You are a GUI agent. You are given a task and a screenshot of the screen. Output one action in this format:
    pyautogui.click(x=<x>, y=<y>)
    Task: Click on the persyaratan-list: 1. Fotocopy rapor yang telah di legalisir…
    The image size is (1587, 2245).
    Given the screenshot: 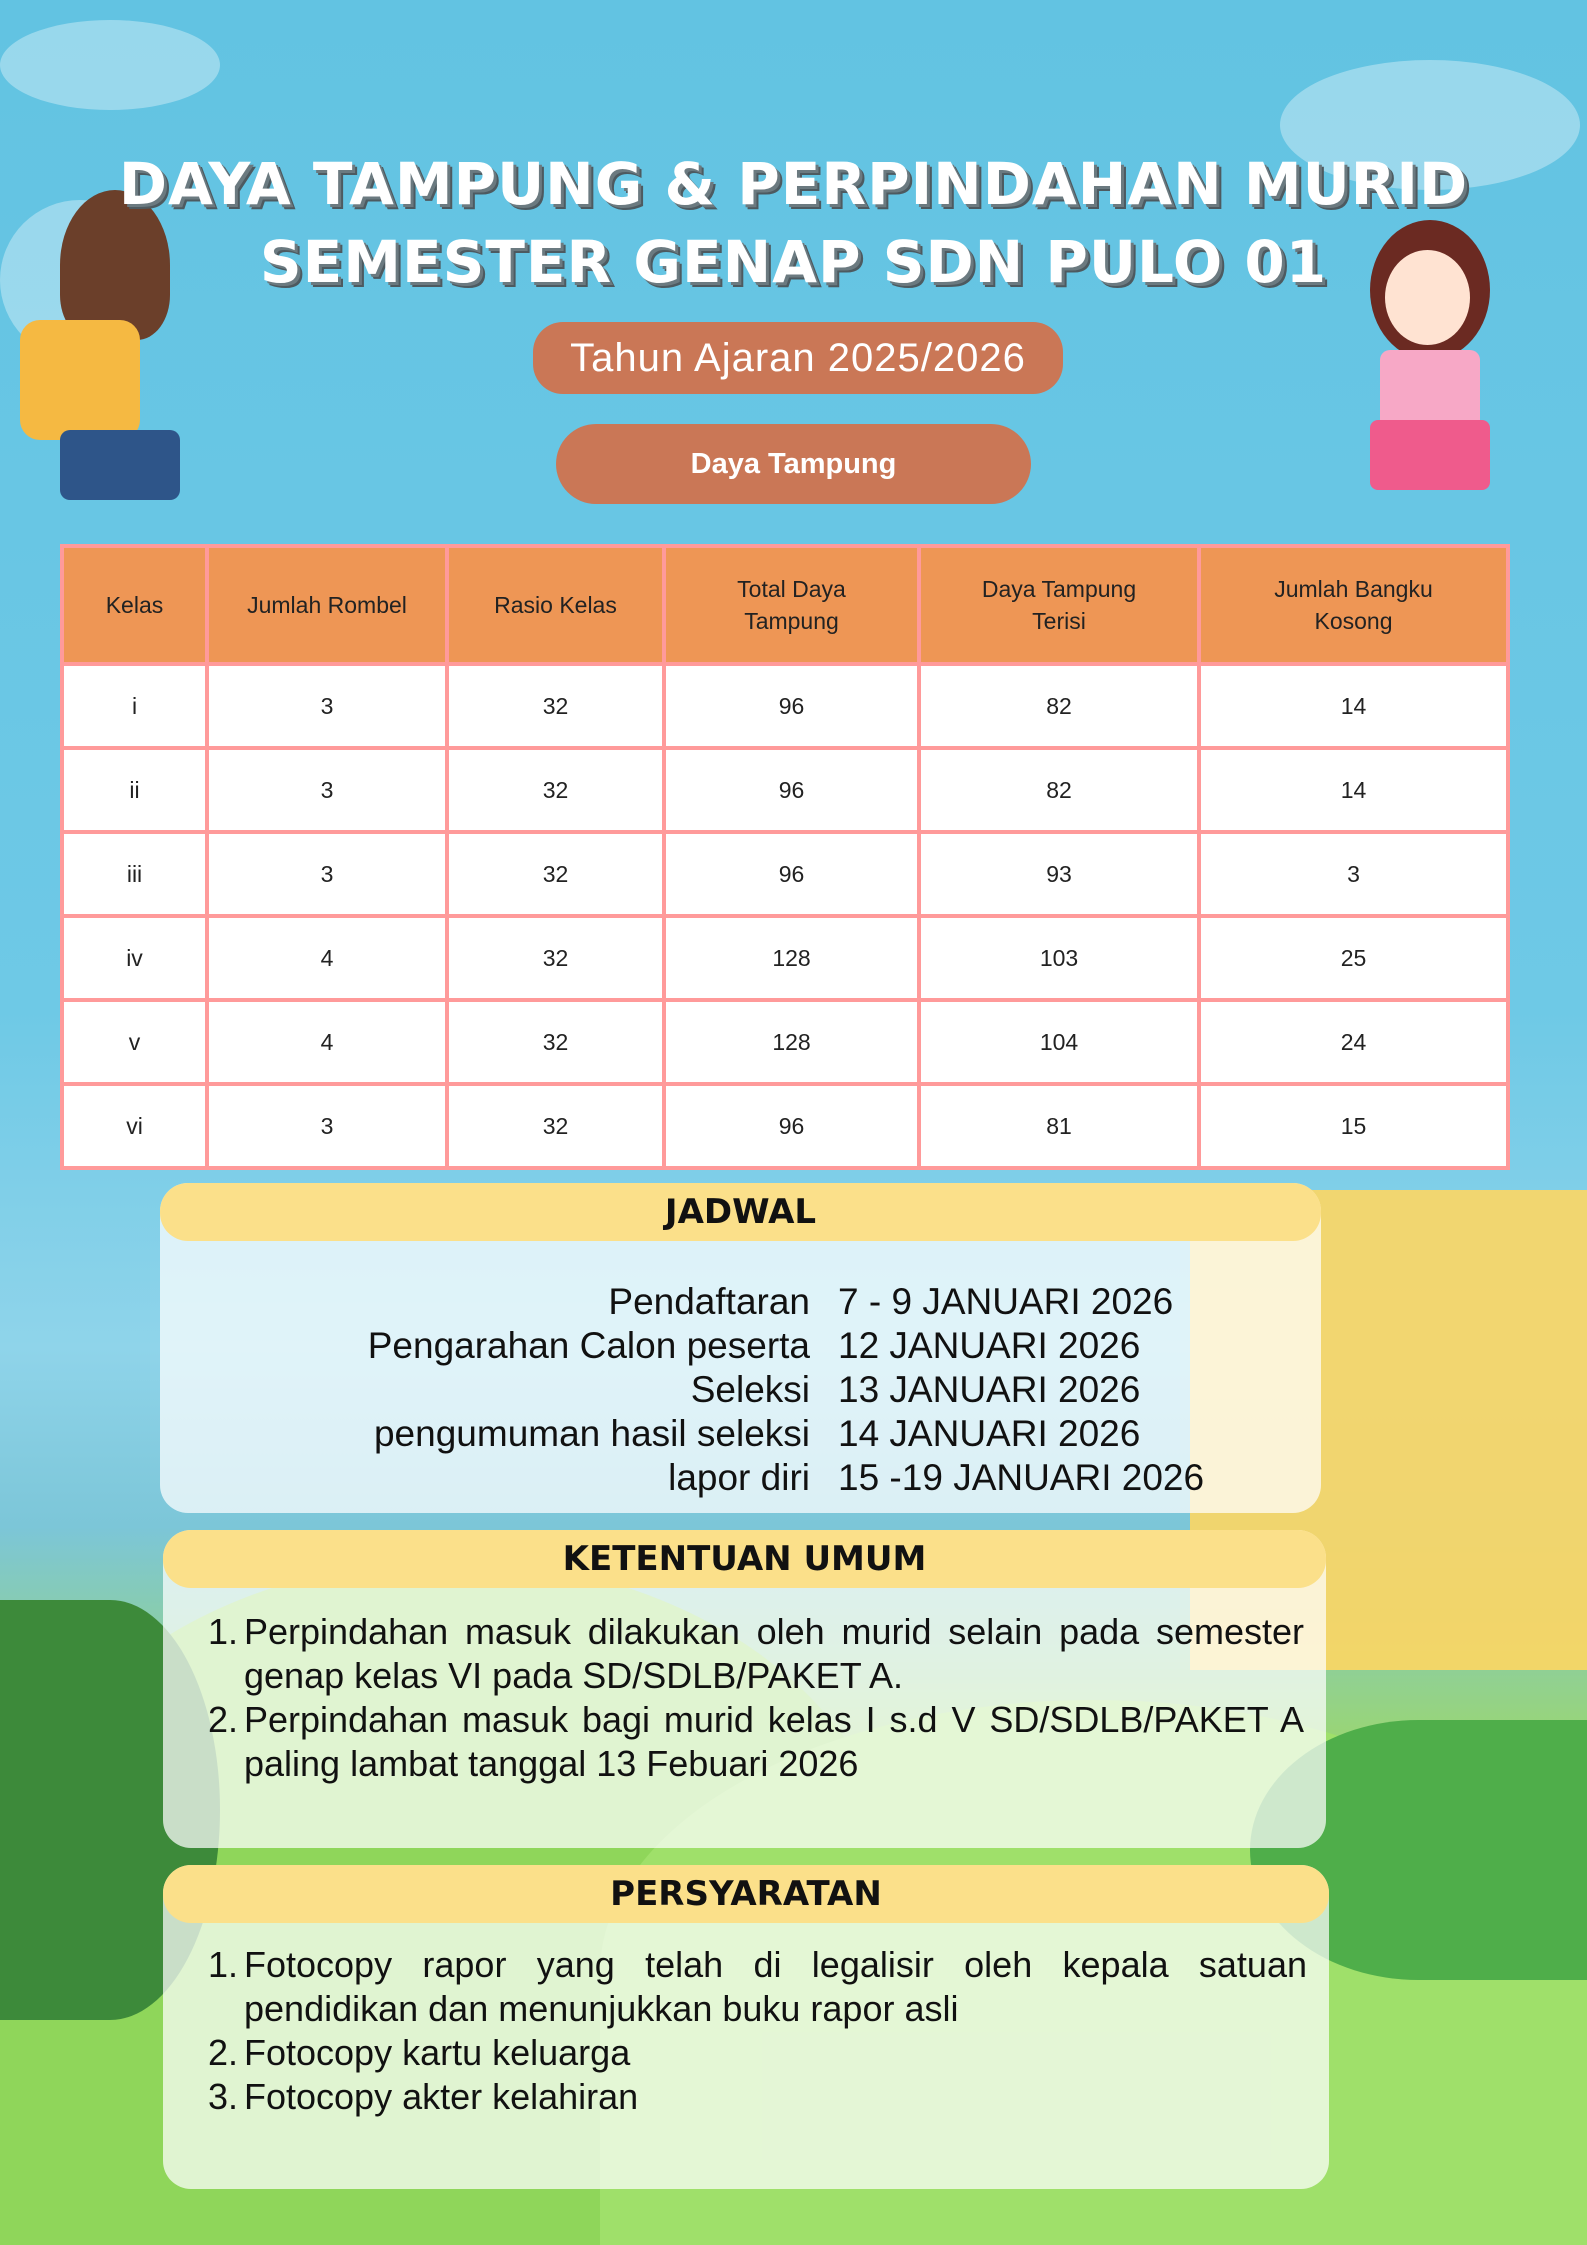 What is the action you would take?
    pyautogui.click(x=757, y=2031)
    